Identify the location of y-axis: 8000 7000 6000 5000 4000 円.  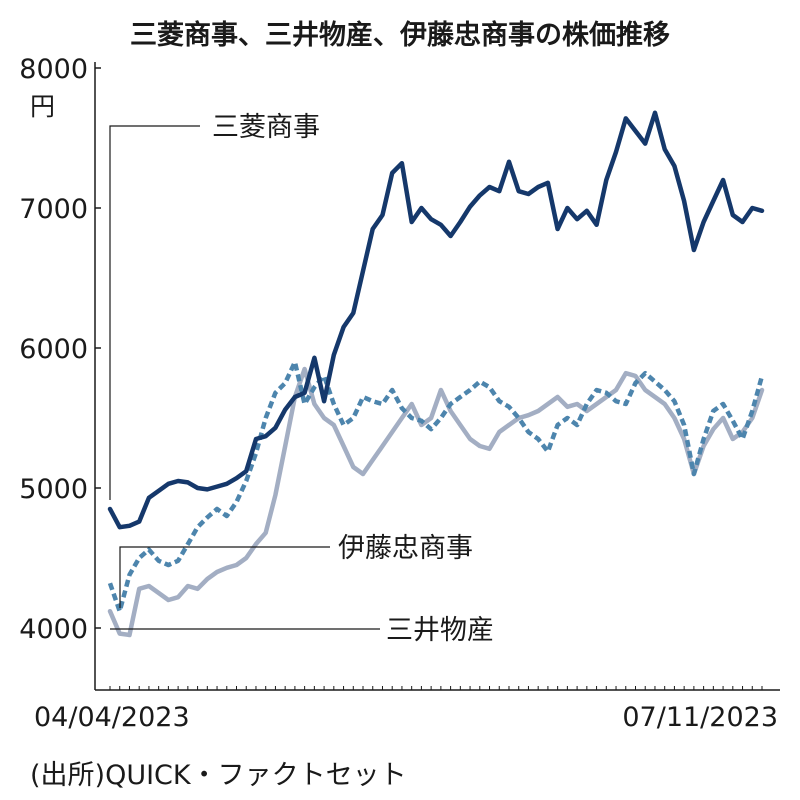
(60, 372).